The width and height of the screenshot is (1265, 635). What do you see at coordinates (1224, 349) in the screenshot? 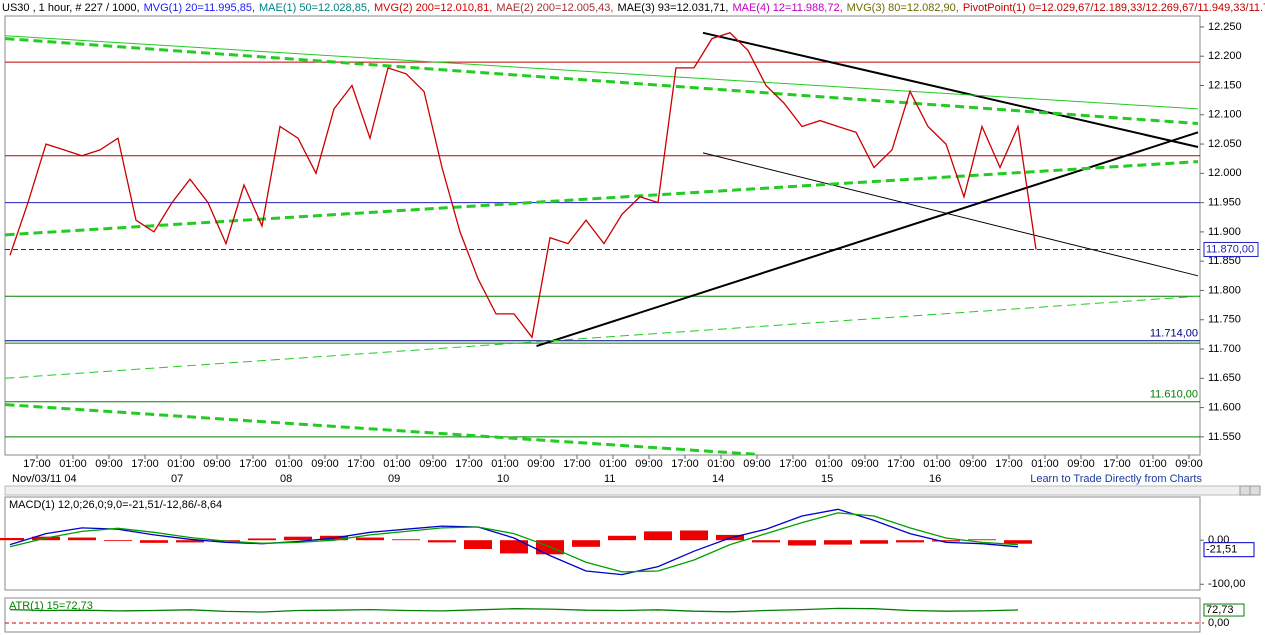
I see `y-tick-label: 11.700` at bounding box center [1224, 349].